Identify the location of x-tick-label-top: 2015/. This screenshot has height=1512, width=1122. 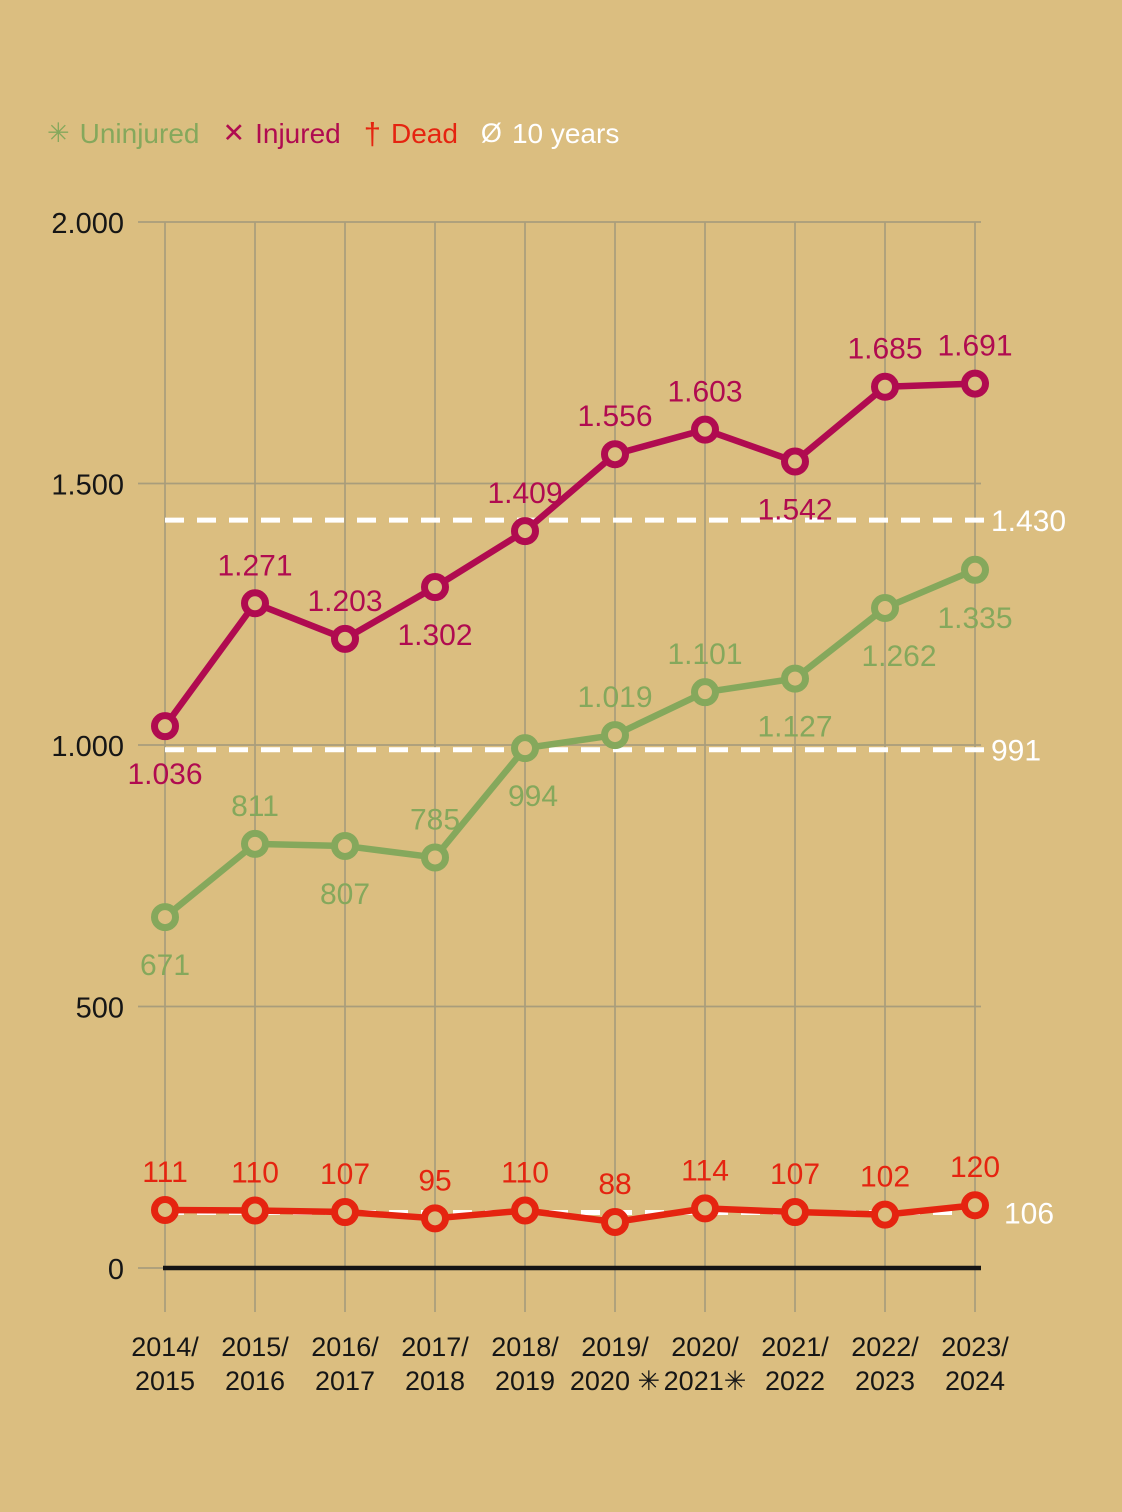
(255, 1347).